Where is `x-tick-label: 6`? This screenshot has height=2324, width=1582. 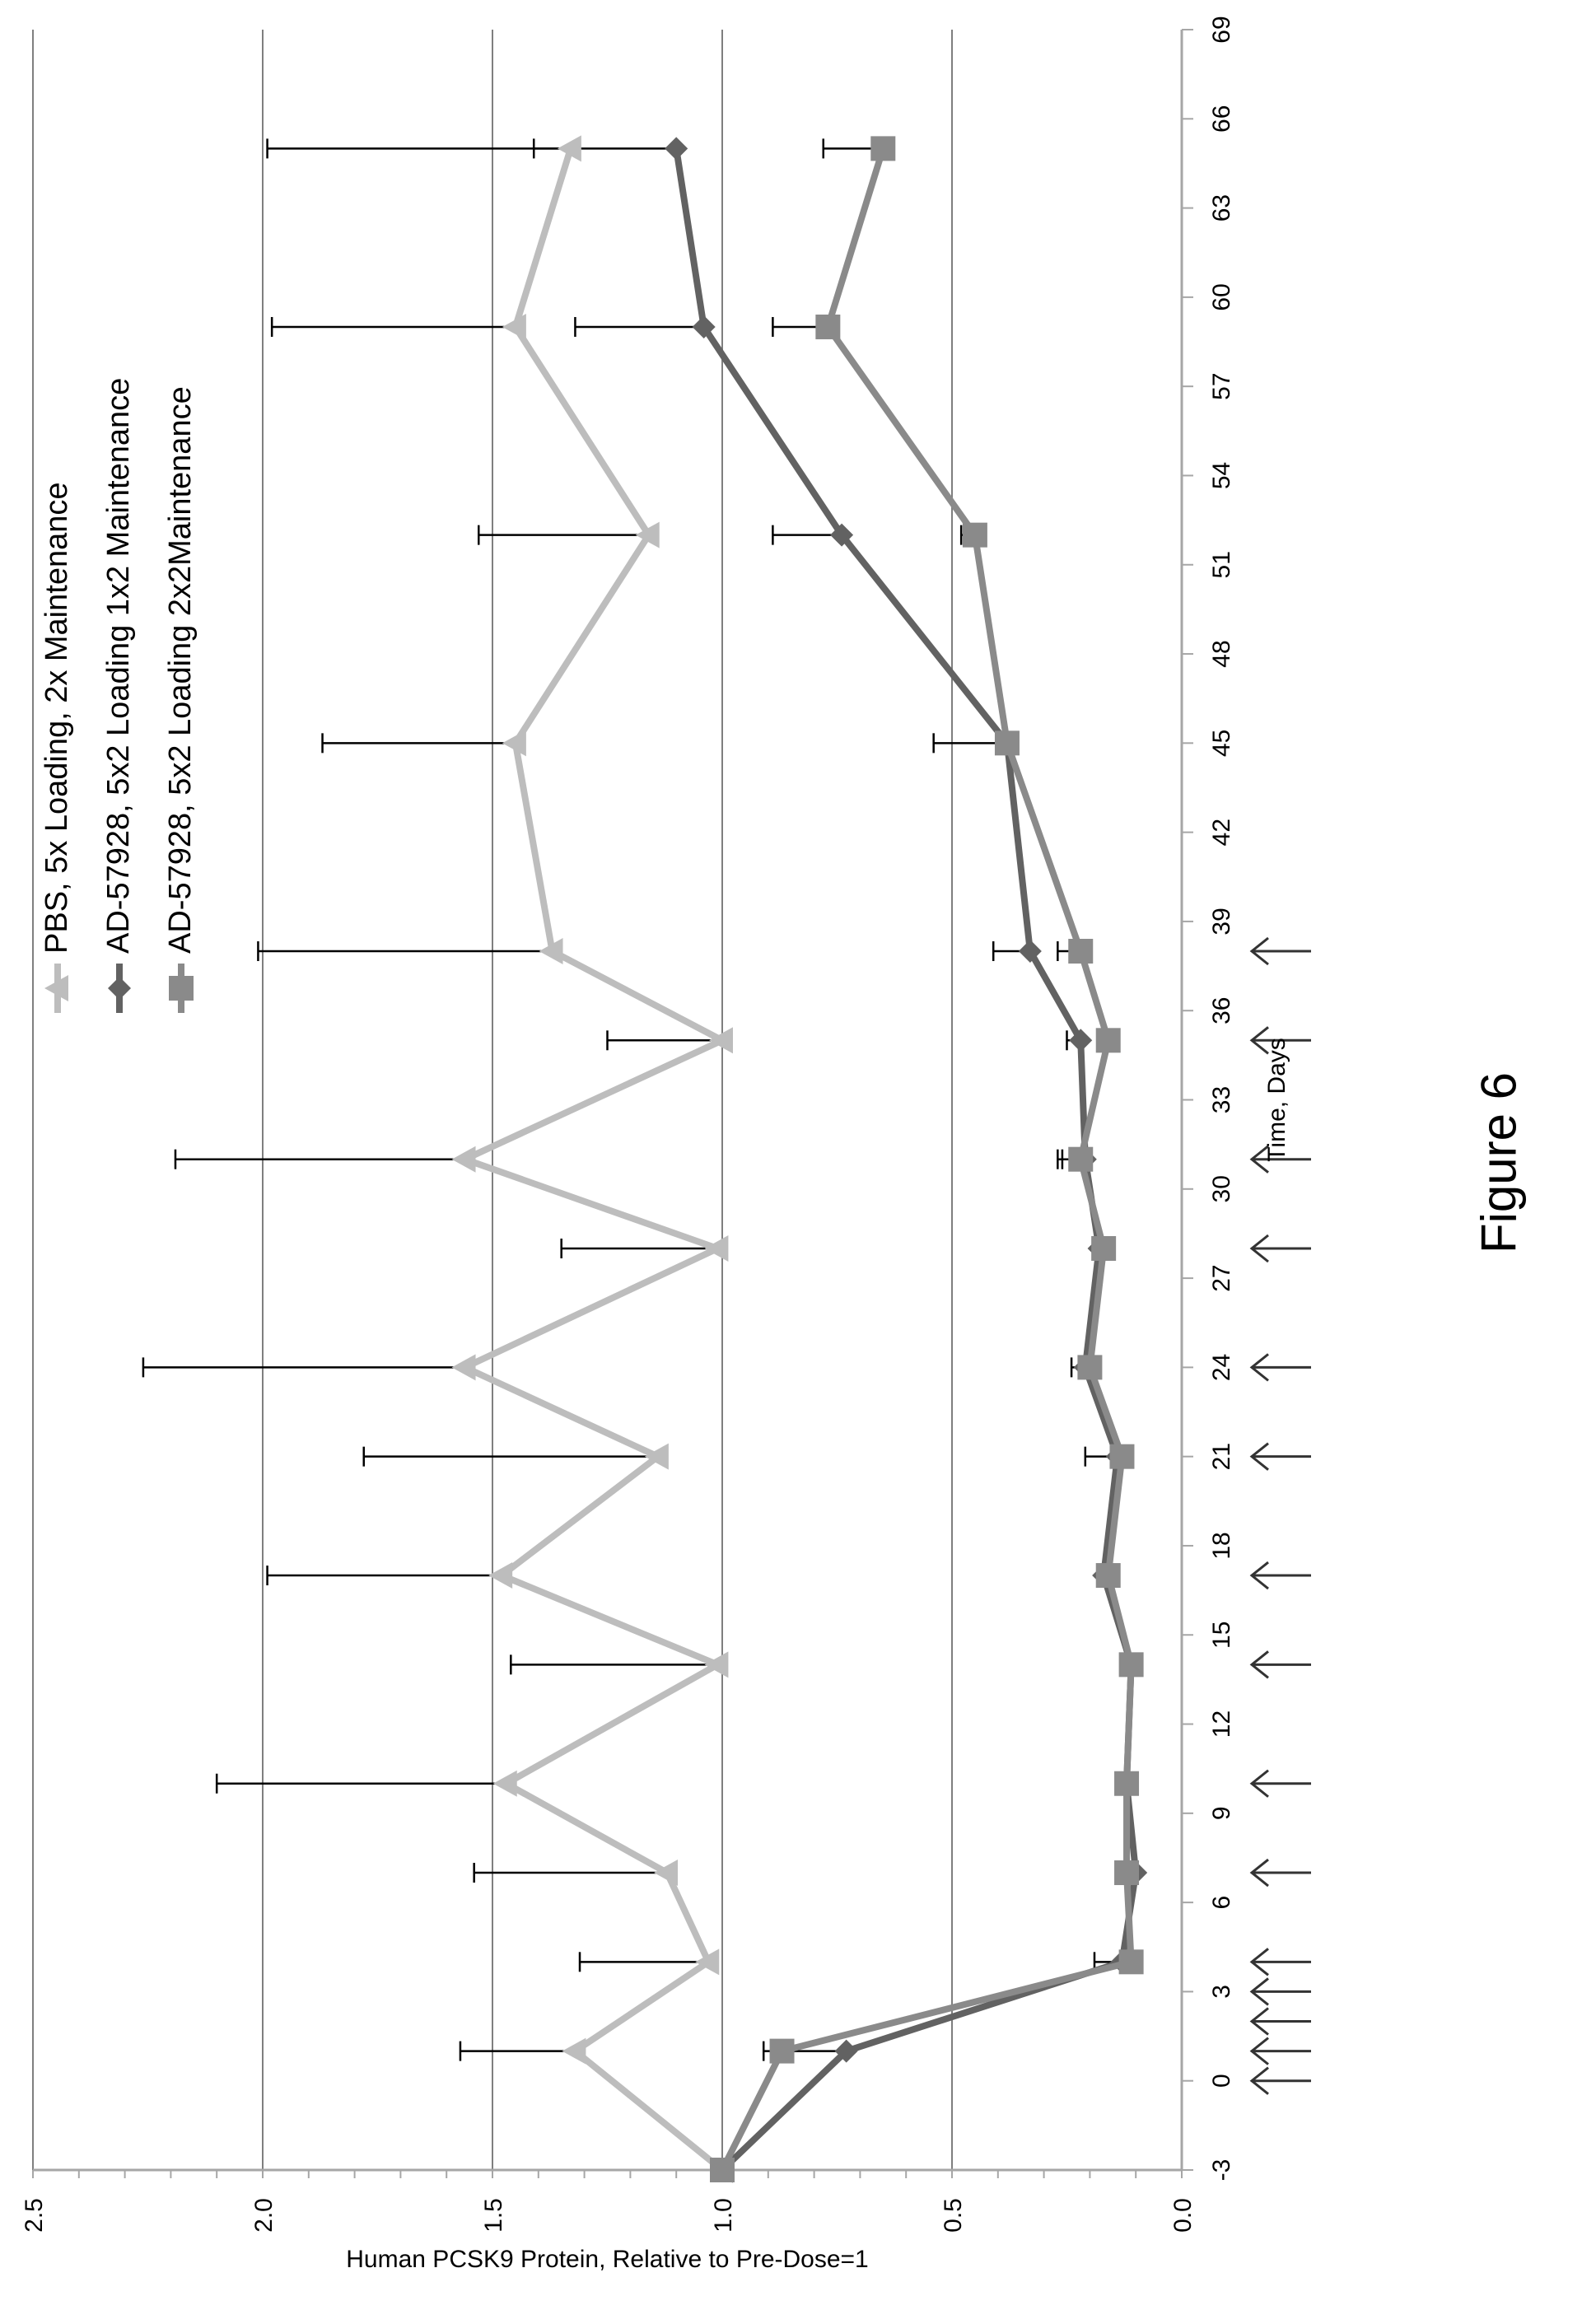 x-tick-label: 6 is located at coordinates (1221, 1903).